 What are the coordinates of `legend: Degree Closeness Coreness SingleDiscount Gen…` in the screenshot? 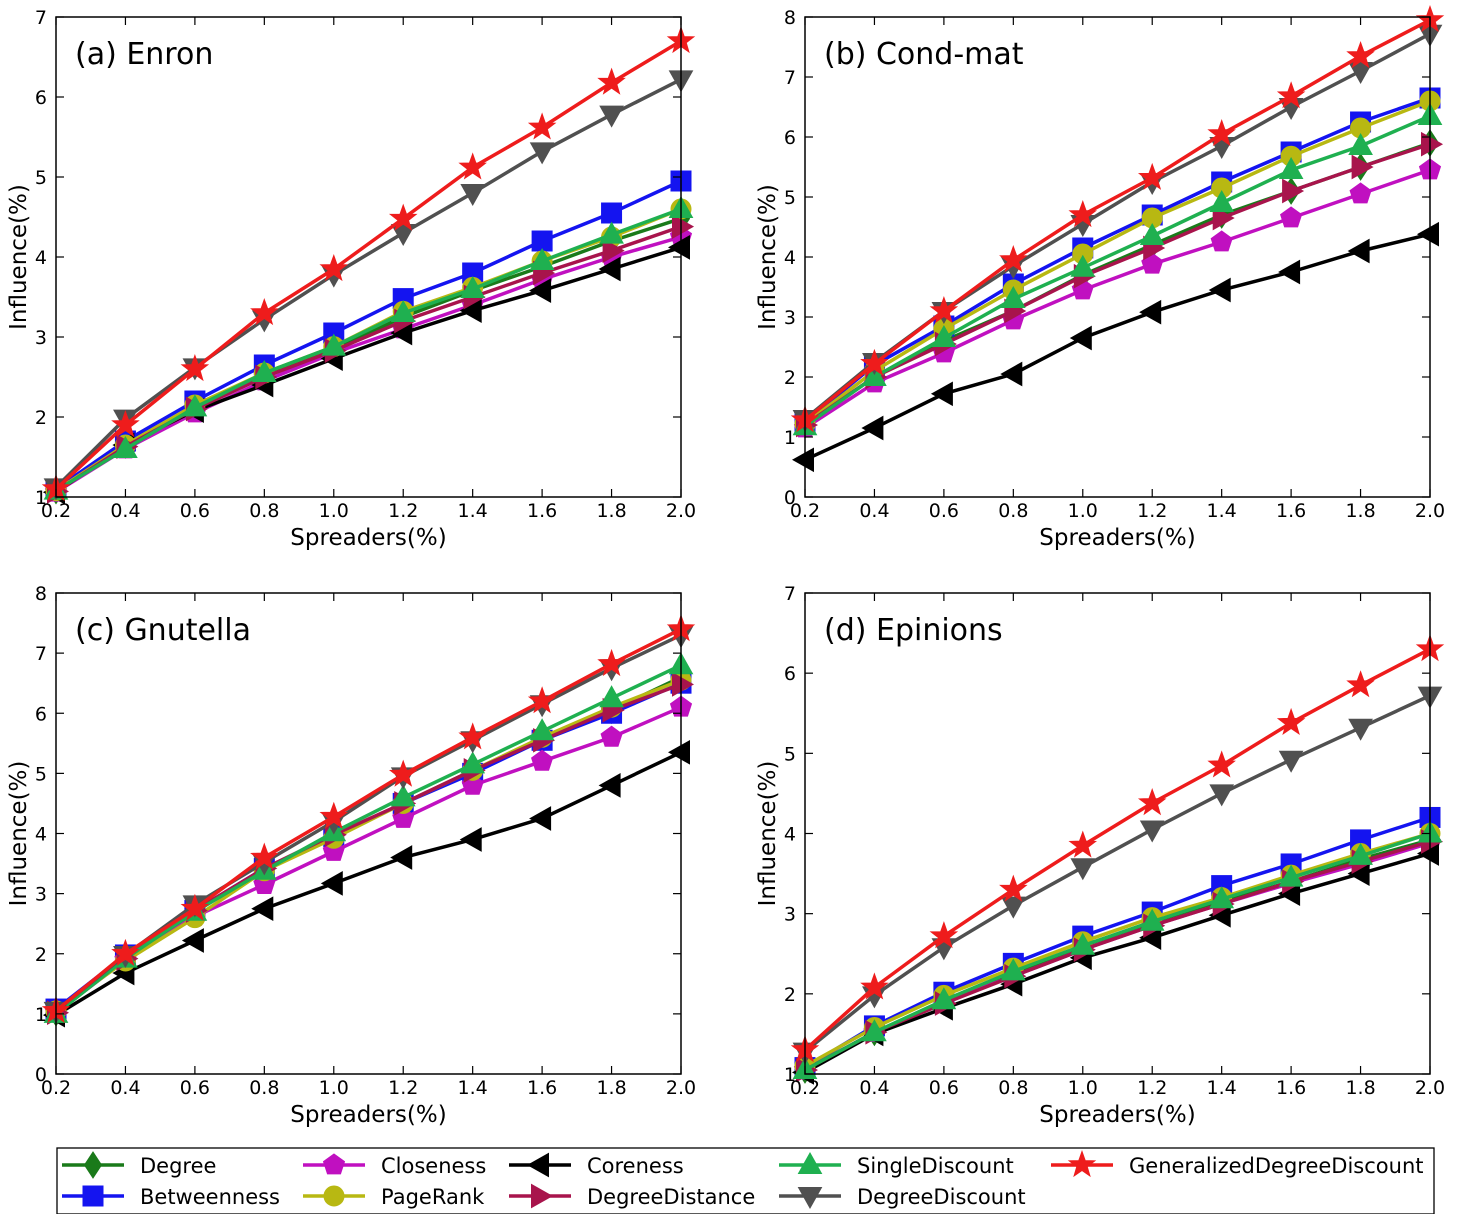 It's located at (745, 1180).